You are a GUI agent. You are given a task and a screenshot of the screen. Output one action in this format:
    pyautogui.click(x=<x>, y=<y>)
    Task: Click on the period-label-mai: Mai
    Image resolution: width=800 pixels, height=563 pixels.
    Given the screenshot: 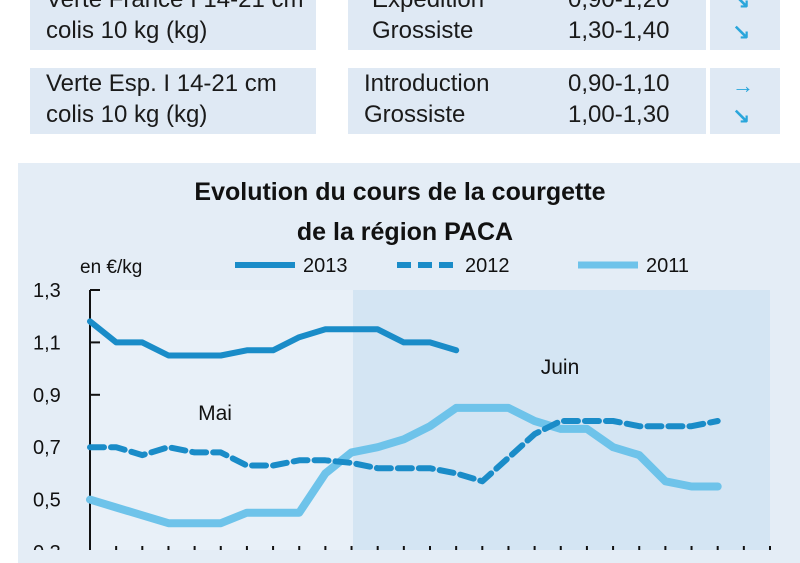 What is the action you would take?
    pyautogui.click(x=215, y=413)
    